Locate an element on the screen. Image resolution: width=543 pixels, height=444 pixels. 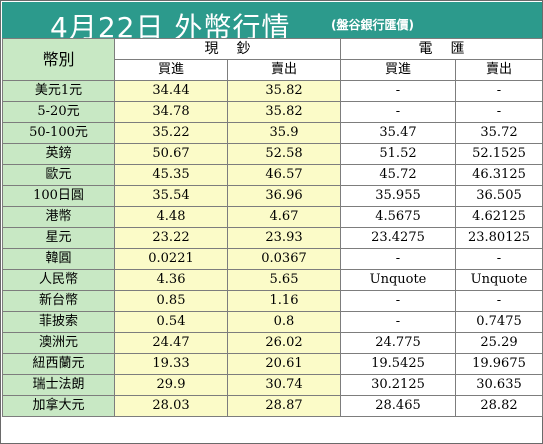
cash-buy-cell: 0.85 is located at coordinates (171, 301).